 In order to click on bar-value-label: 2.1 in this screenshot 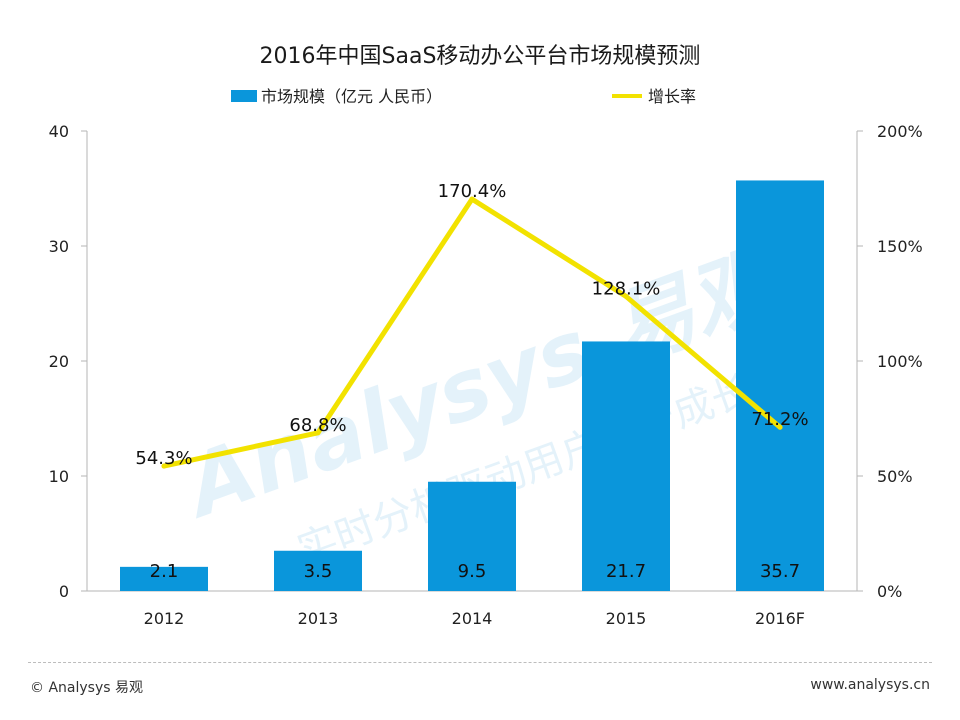, I will do `click(164, 571)`.